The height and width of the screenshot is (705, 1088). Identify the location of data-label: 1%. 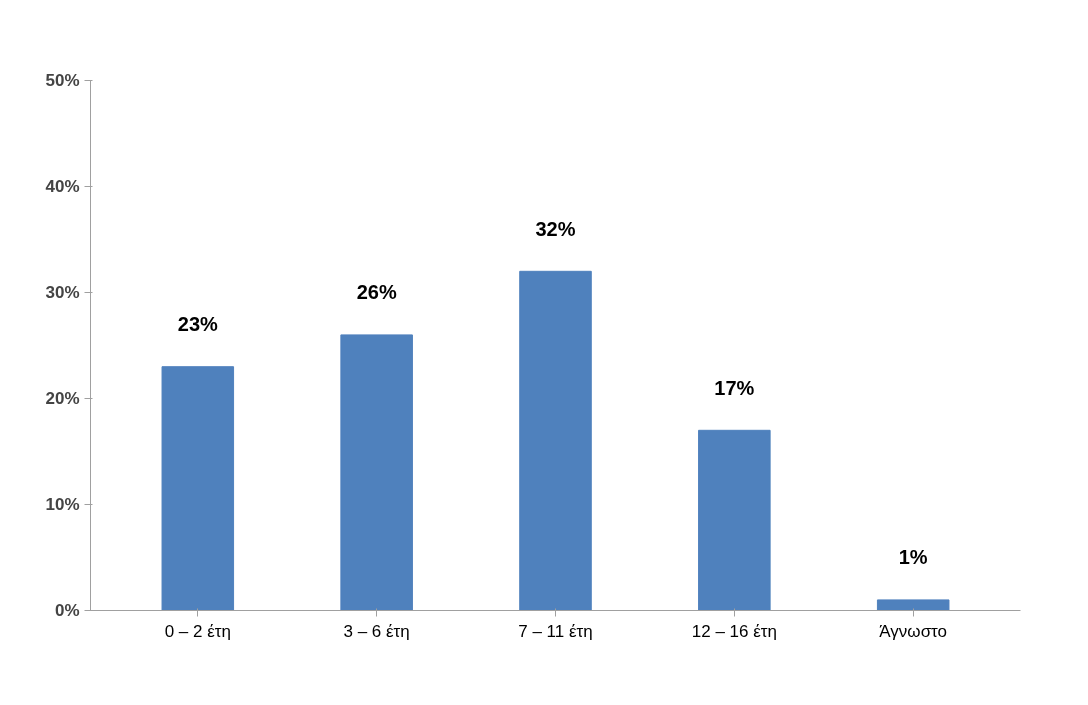
(913, 557).